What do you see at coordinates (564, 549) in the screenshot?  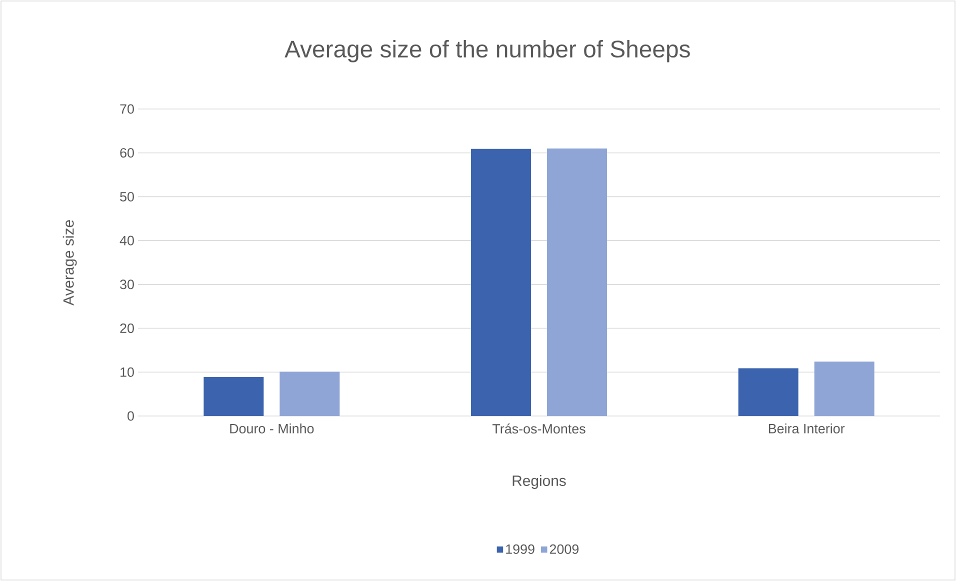 I see `legend-label: 2009` at bounding box center [564, 549].